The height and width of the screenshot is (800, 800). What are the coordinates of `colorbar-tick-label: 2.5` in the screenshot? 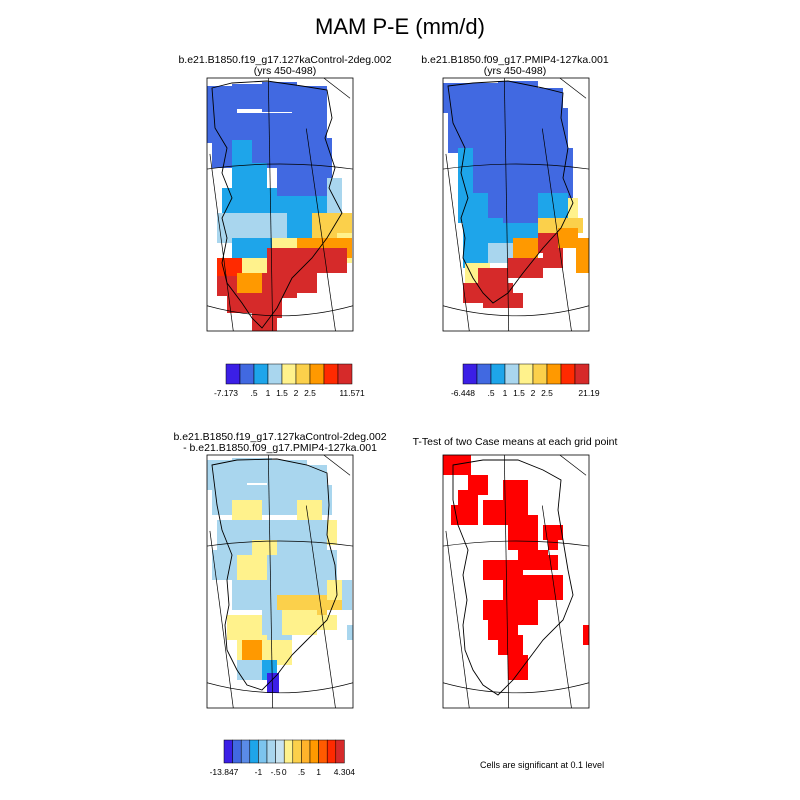 It's located at (547, 393).